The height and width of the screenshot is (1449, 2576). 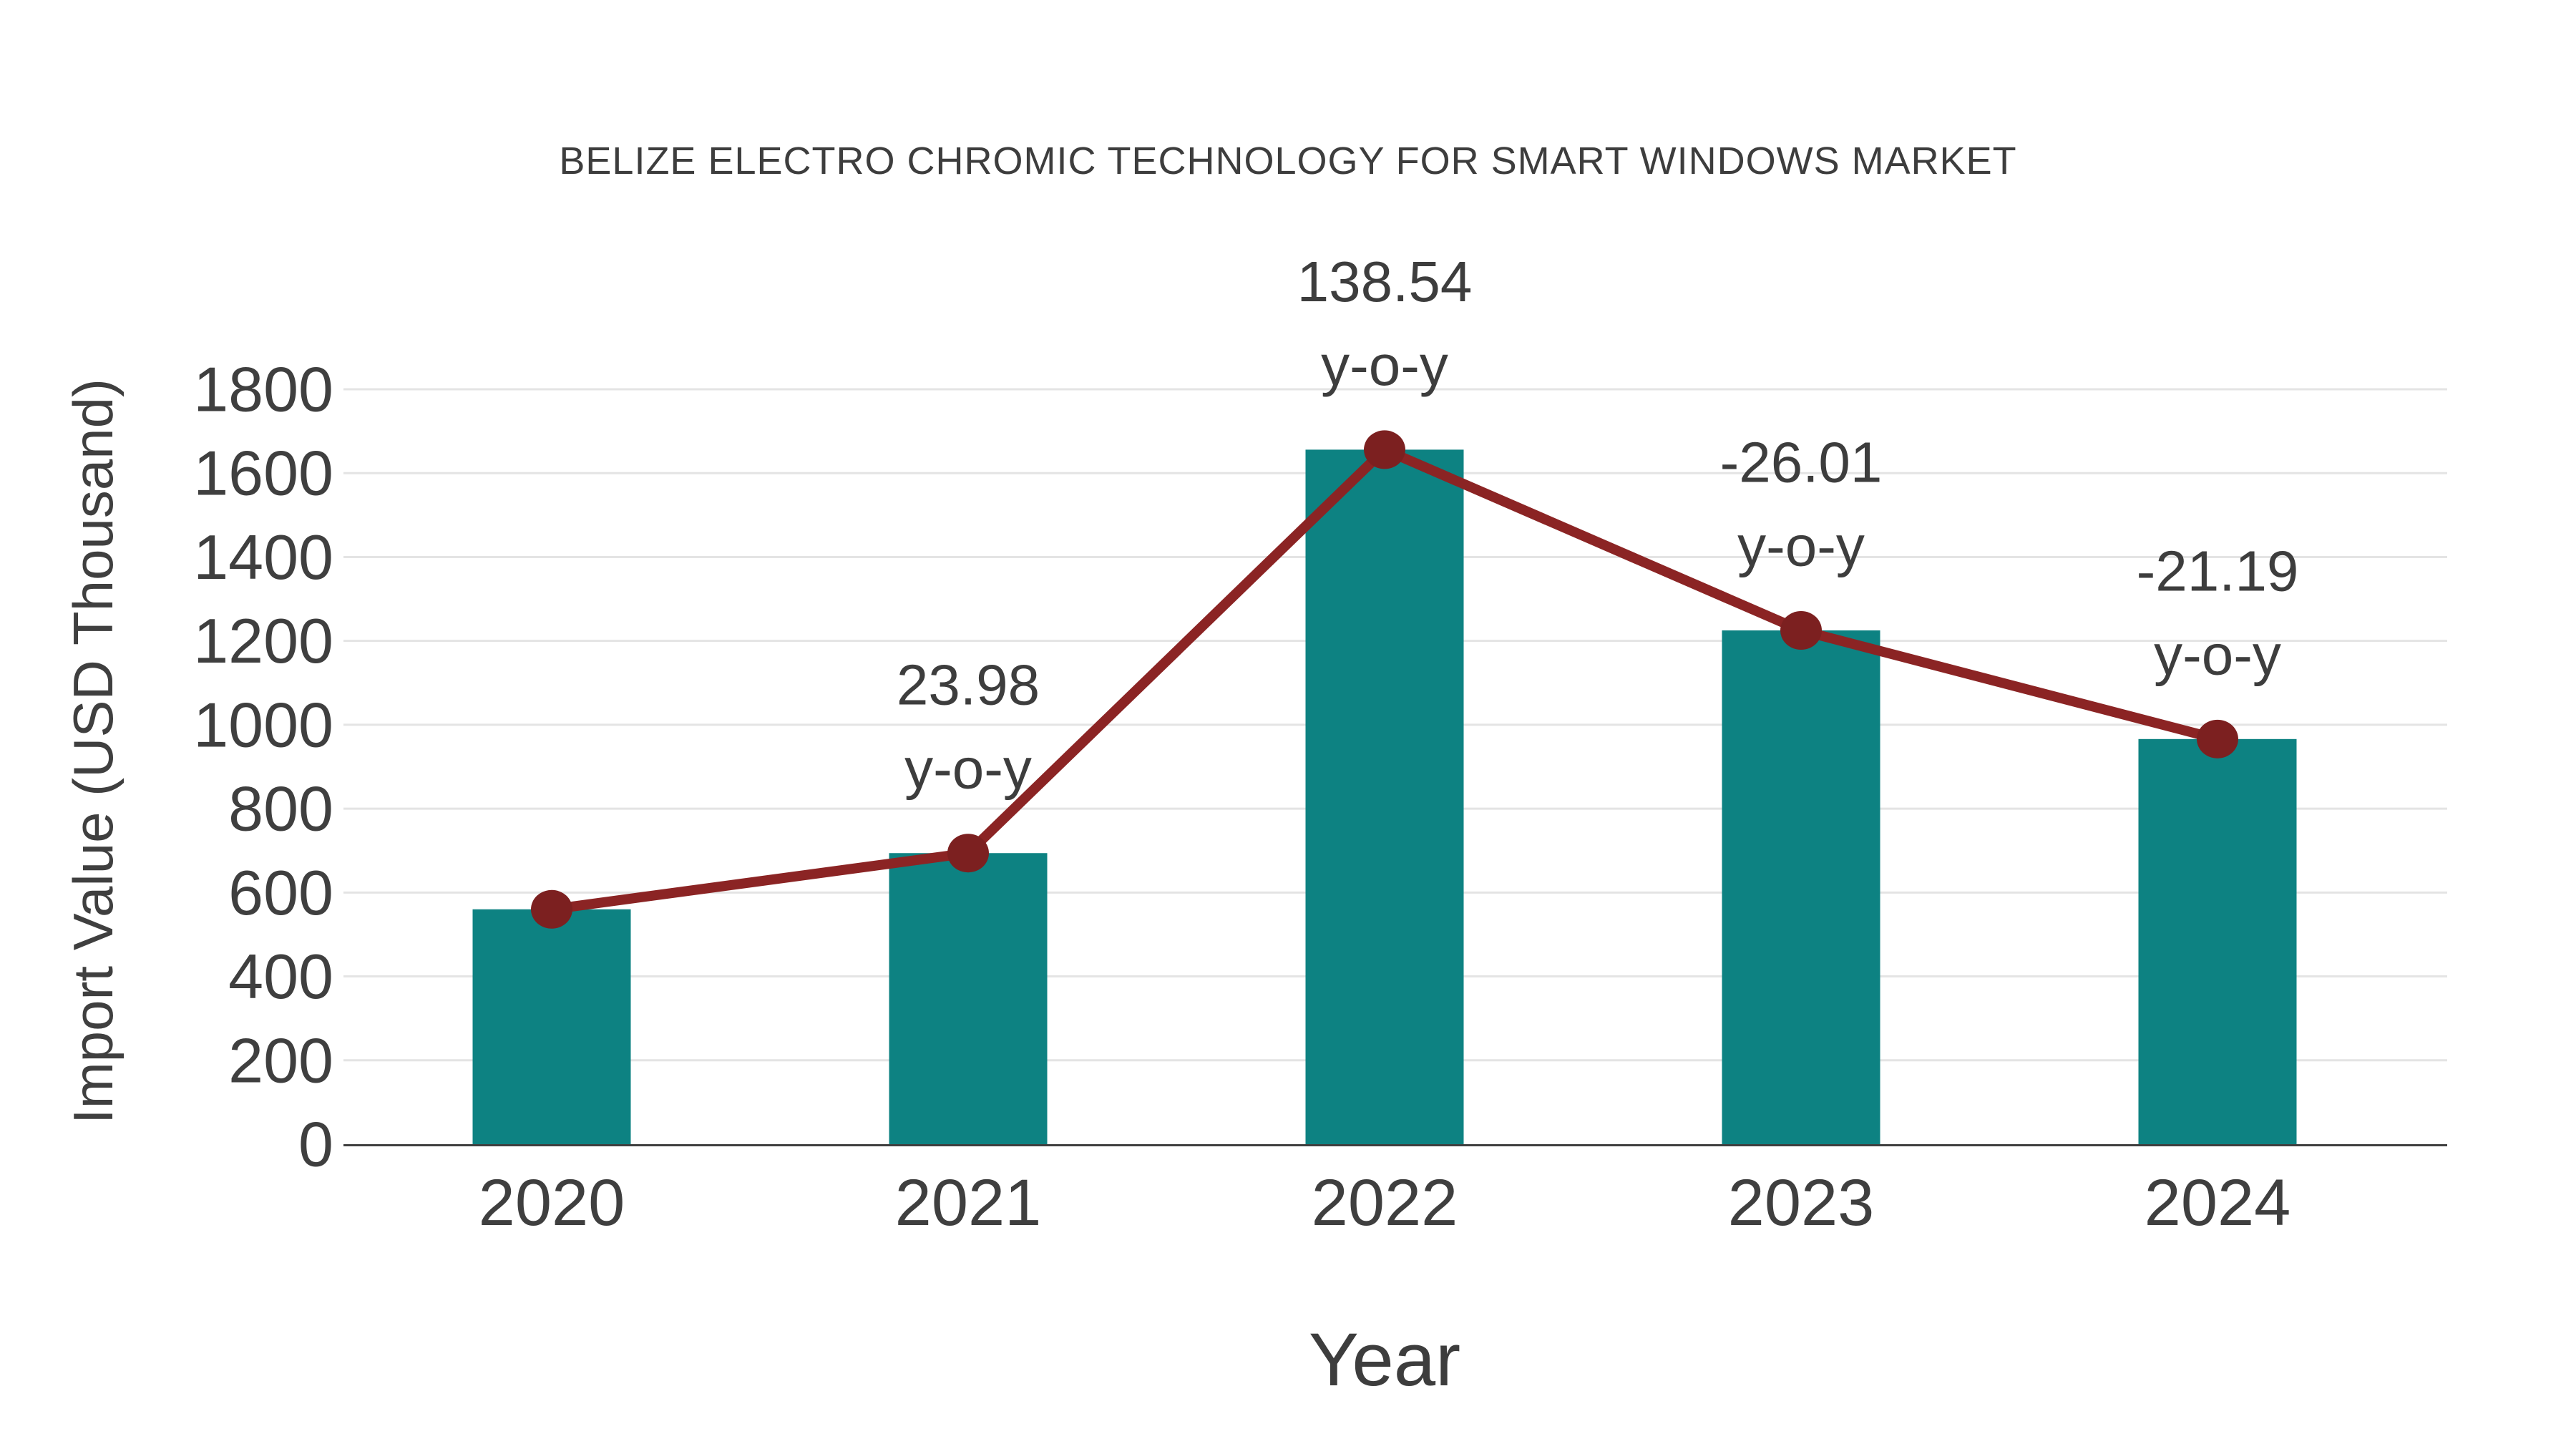 I want to click on x-tick-label: 2022, so click(x=1385, y=1202).